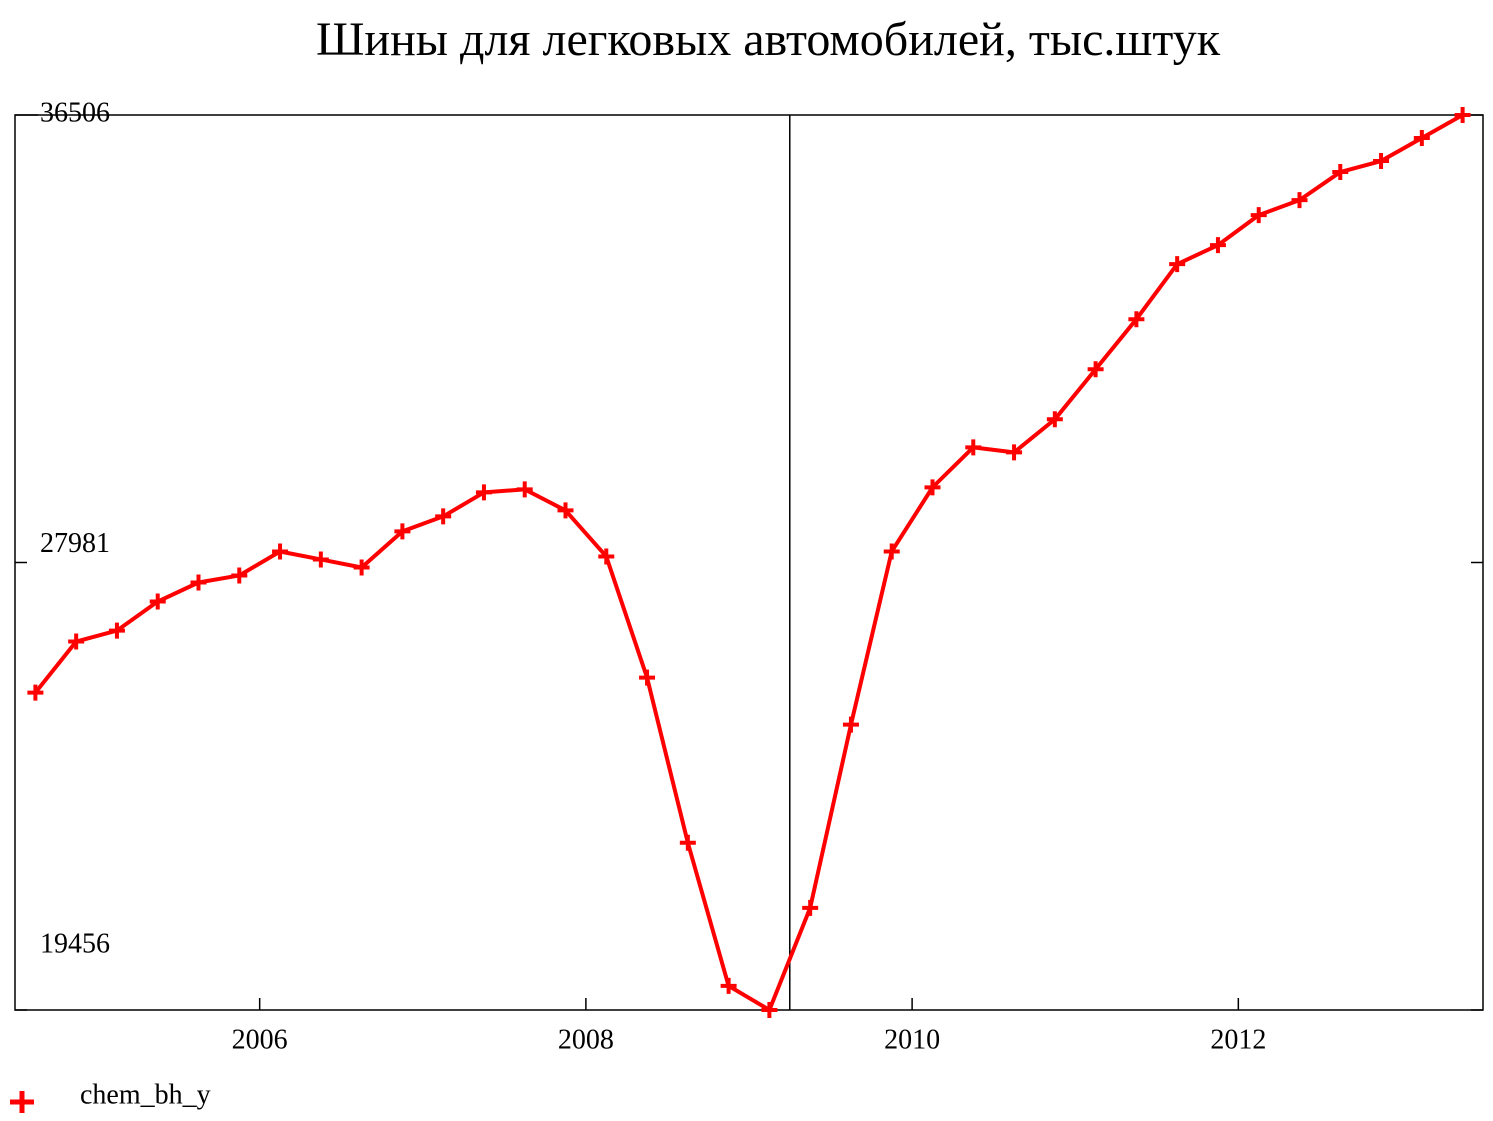 This screenshot has height=1121, width=1493. I want to click on x-tick-label: 2008, so click(586, 1039).